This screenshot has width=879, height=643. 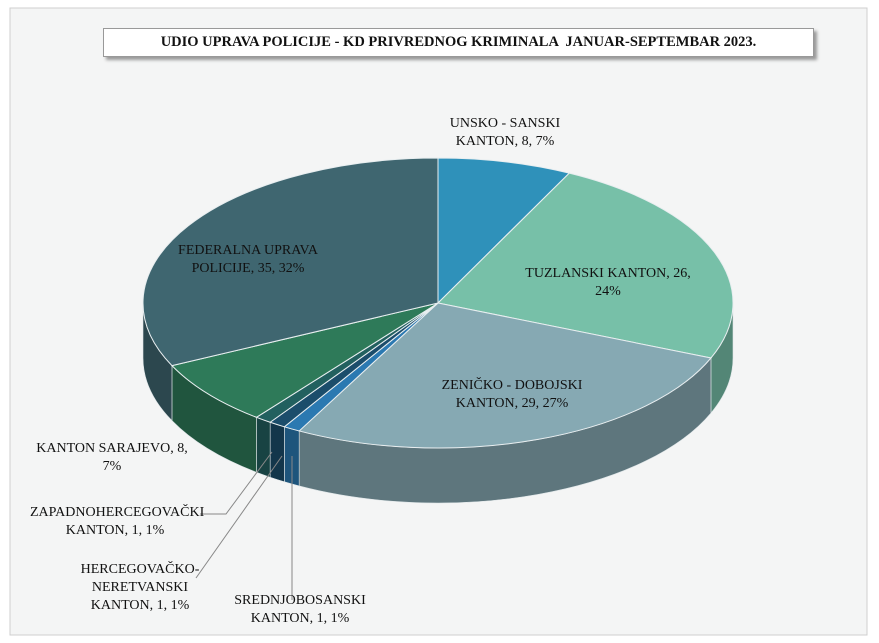 I want to click on data-label: SREDNJOBOSANSKI KANTON, 1, 1%, so click(x=300, y=609).